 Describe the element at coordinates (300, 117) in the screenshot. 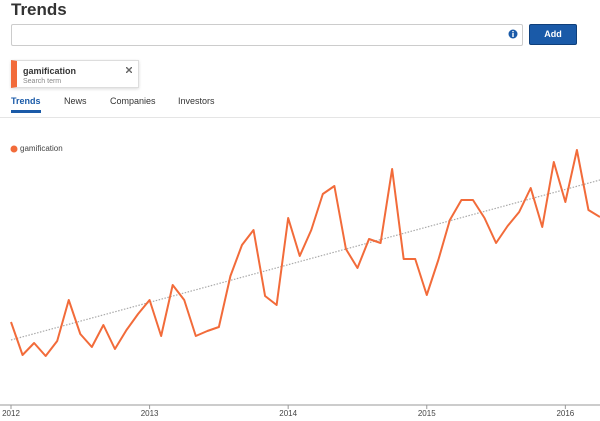

I see `divider` at that location.